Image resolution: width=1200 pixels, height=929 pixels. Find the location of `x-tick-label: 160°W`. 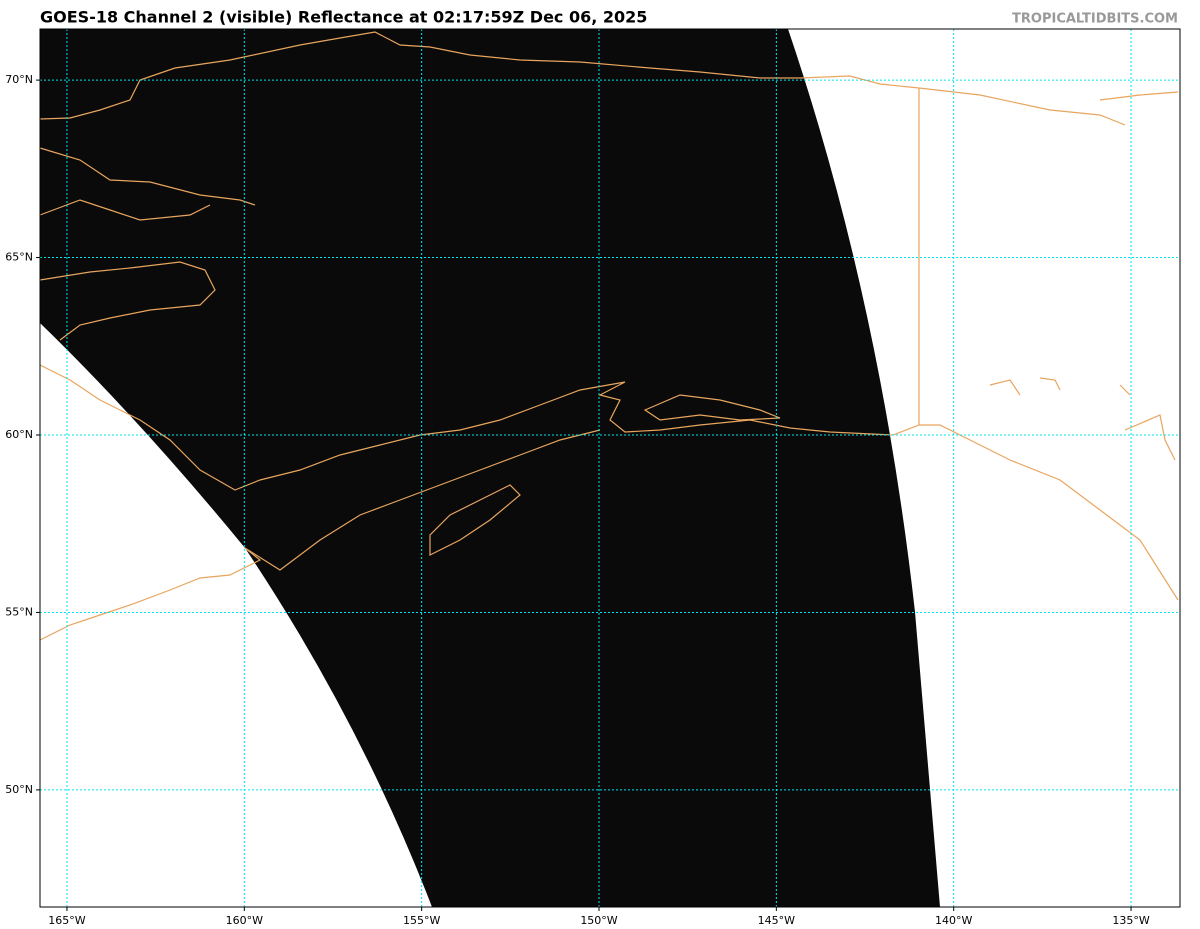

x-tick-label: 160°W is located at coordinates (244, 920).